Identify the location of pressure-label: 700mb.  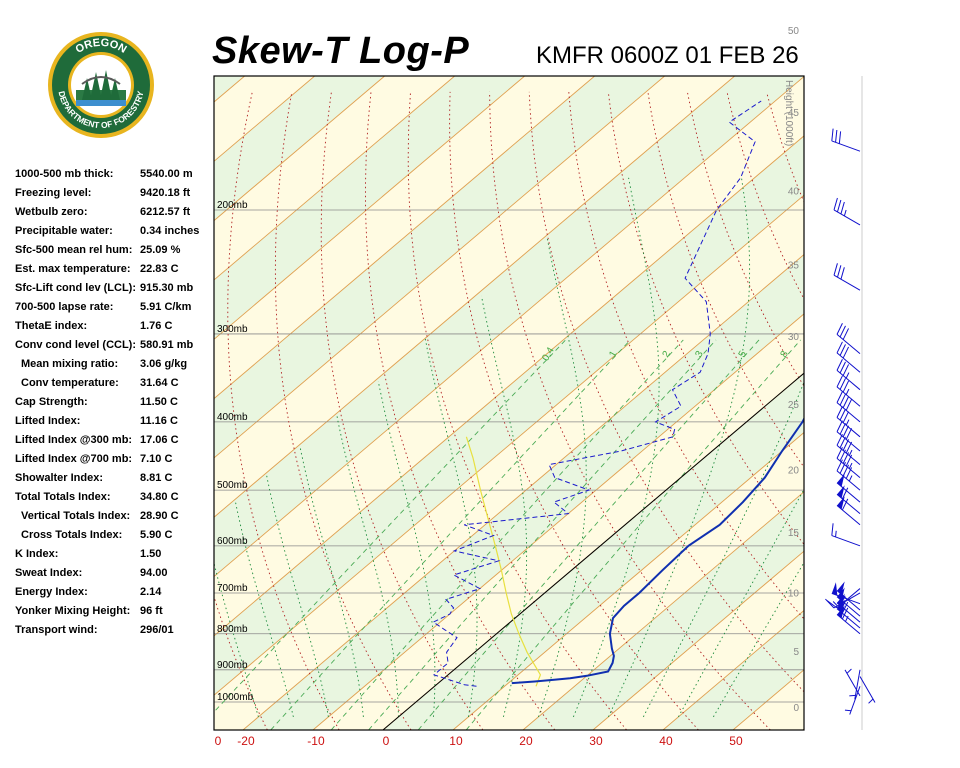
(232, 588).